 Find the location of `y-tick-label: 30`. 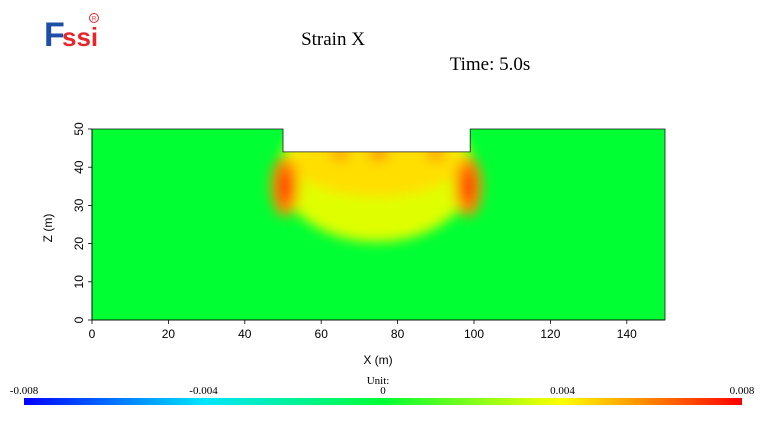

y-tick-label: 30 is located at coordinates (79, 205).